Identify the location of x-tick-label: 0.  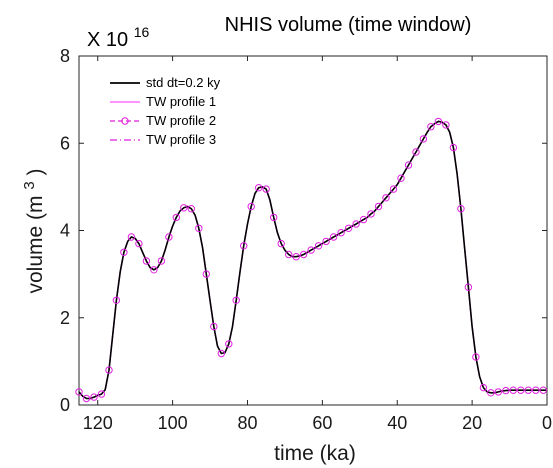
(547, 423).